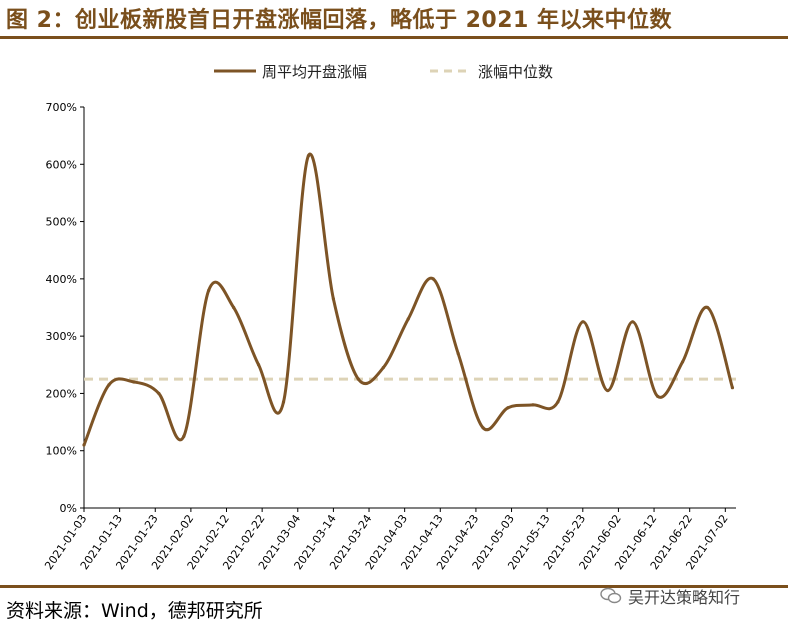  What do you see at coordinates (383, 72) in the screenshot?
I see `chart-legend: 周平均开盘涨幅 涨幅中位数` at bounding box center [383, 72].